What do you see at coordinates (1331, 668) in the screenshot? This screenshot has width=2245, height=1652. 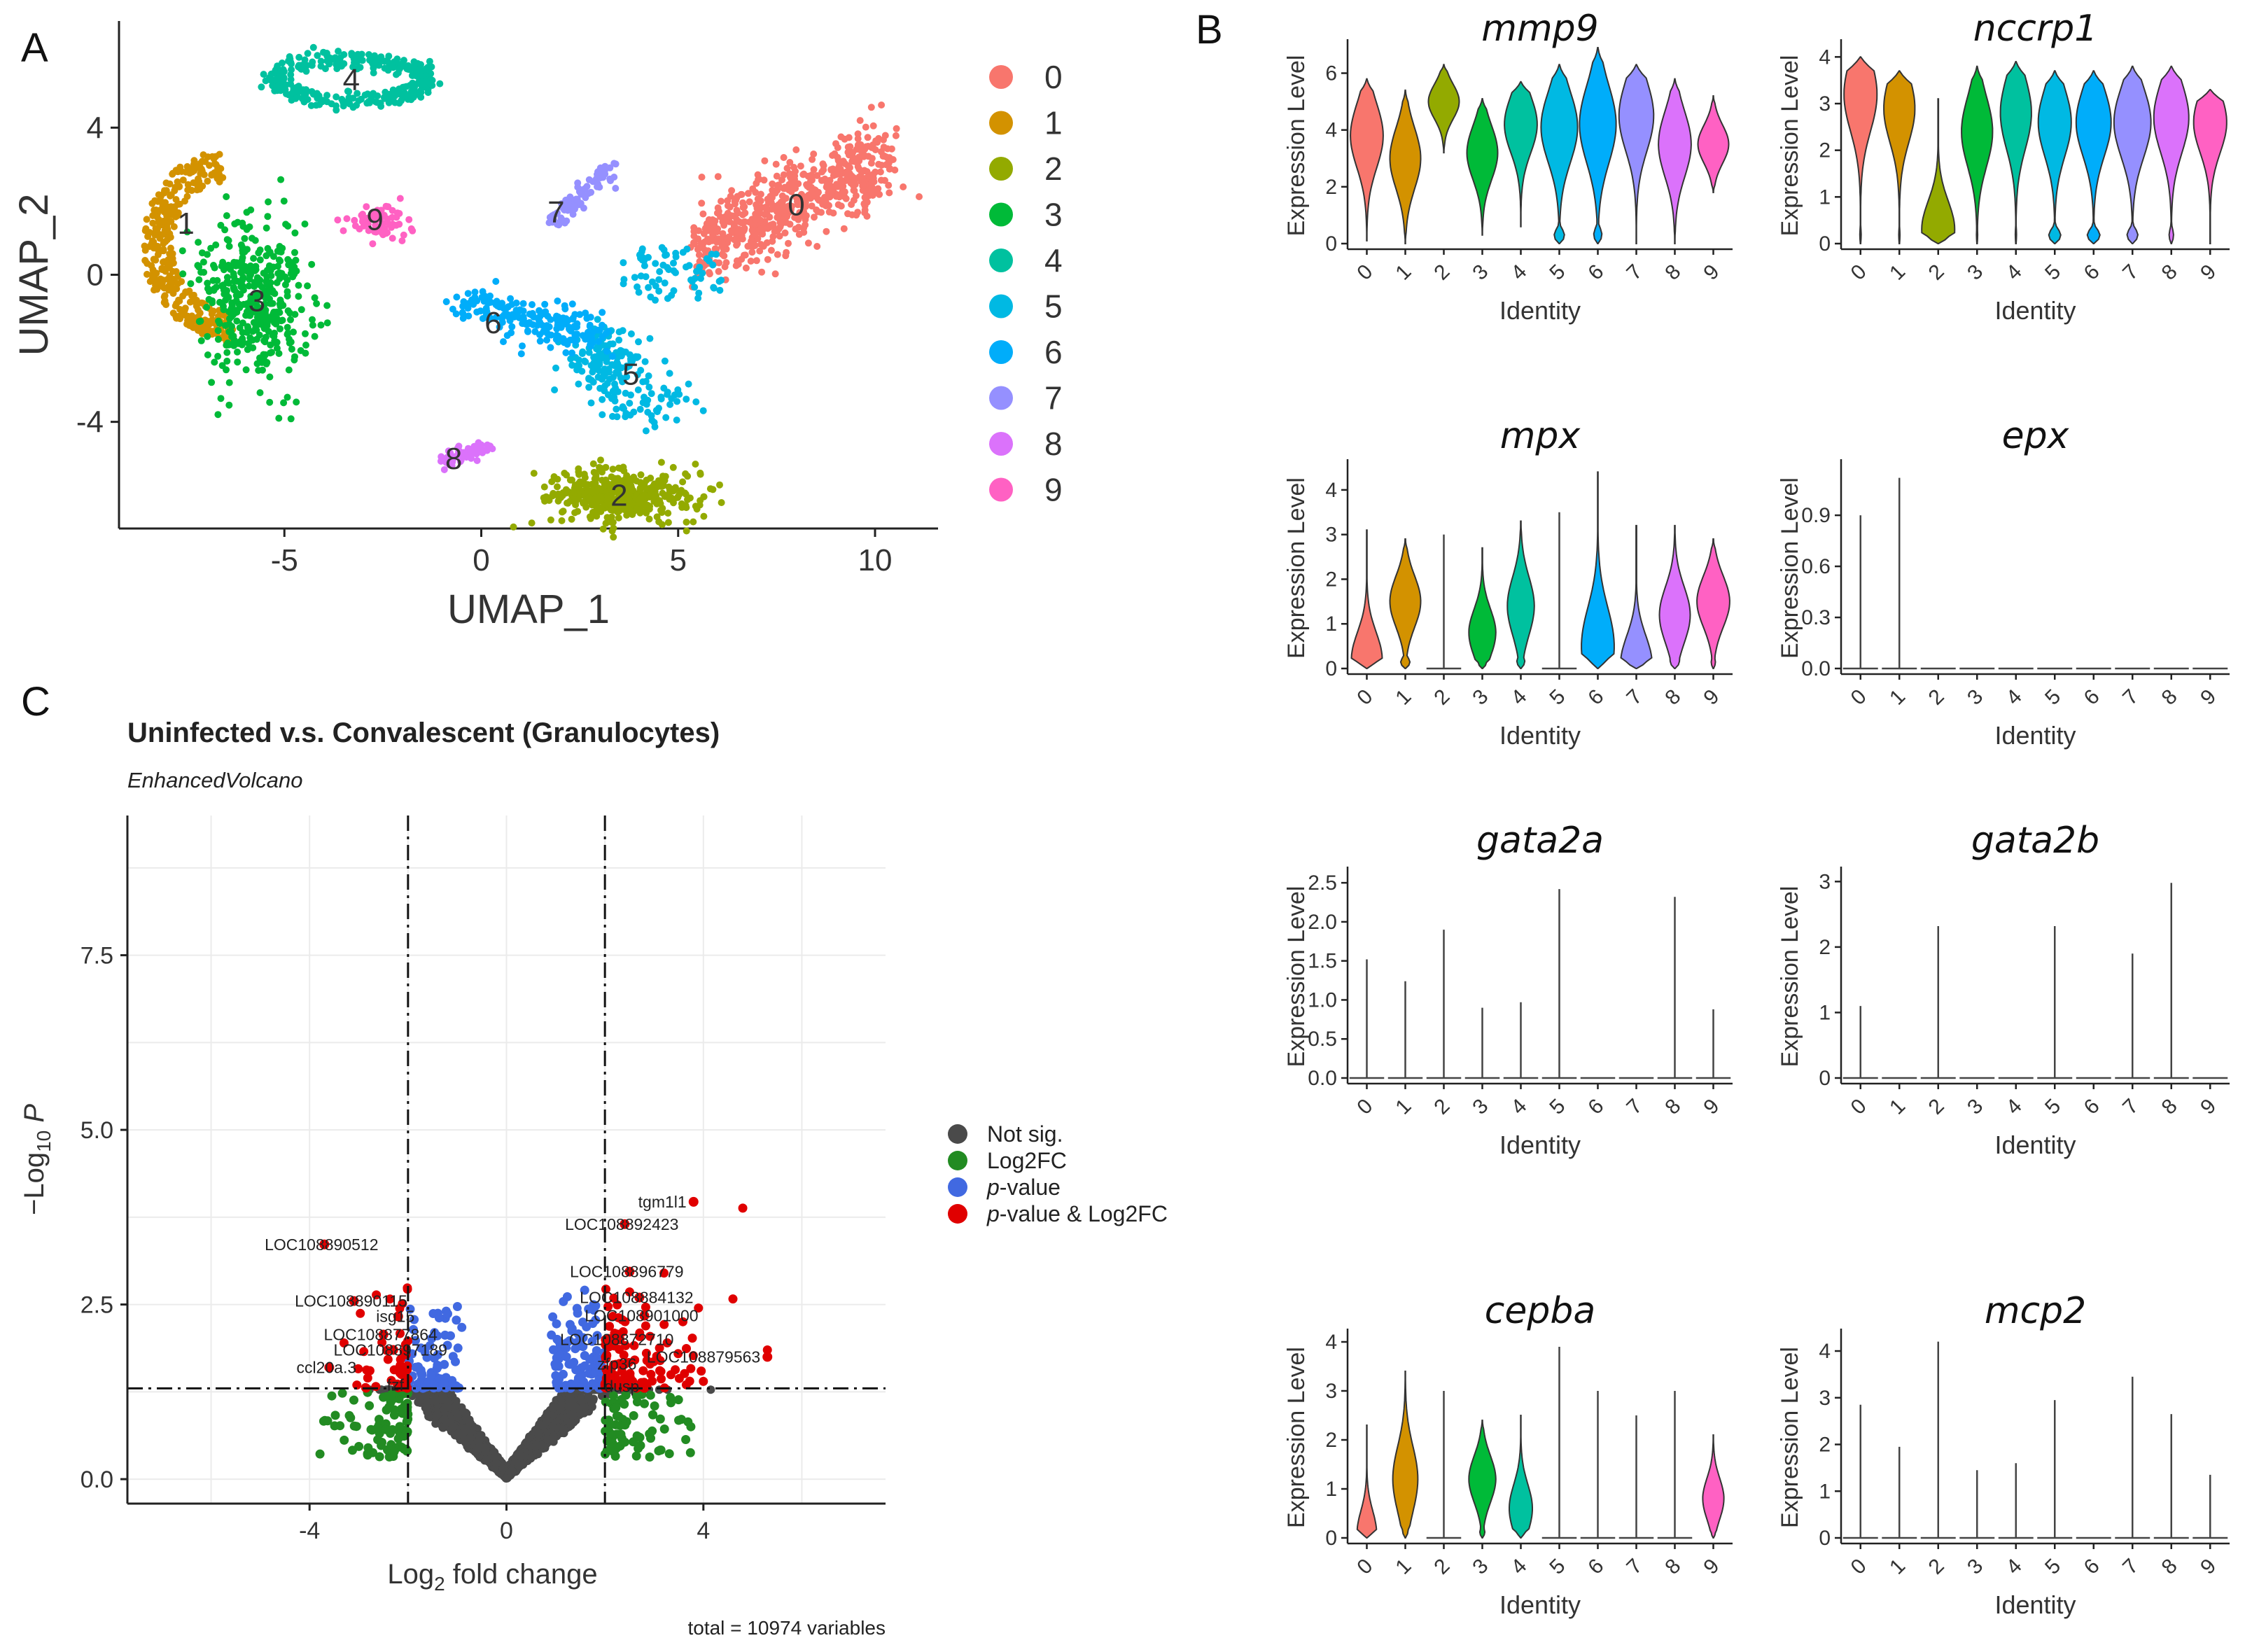 I see `violin-y-tick-label: 0` at bounding box center [1331, 668].